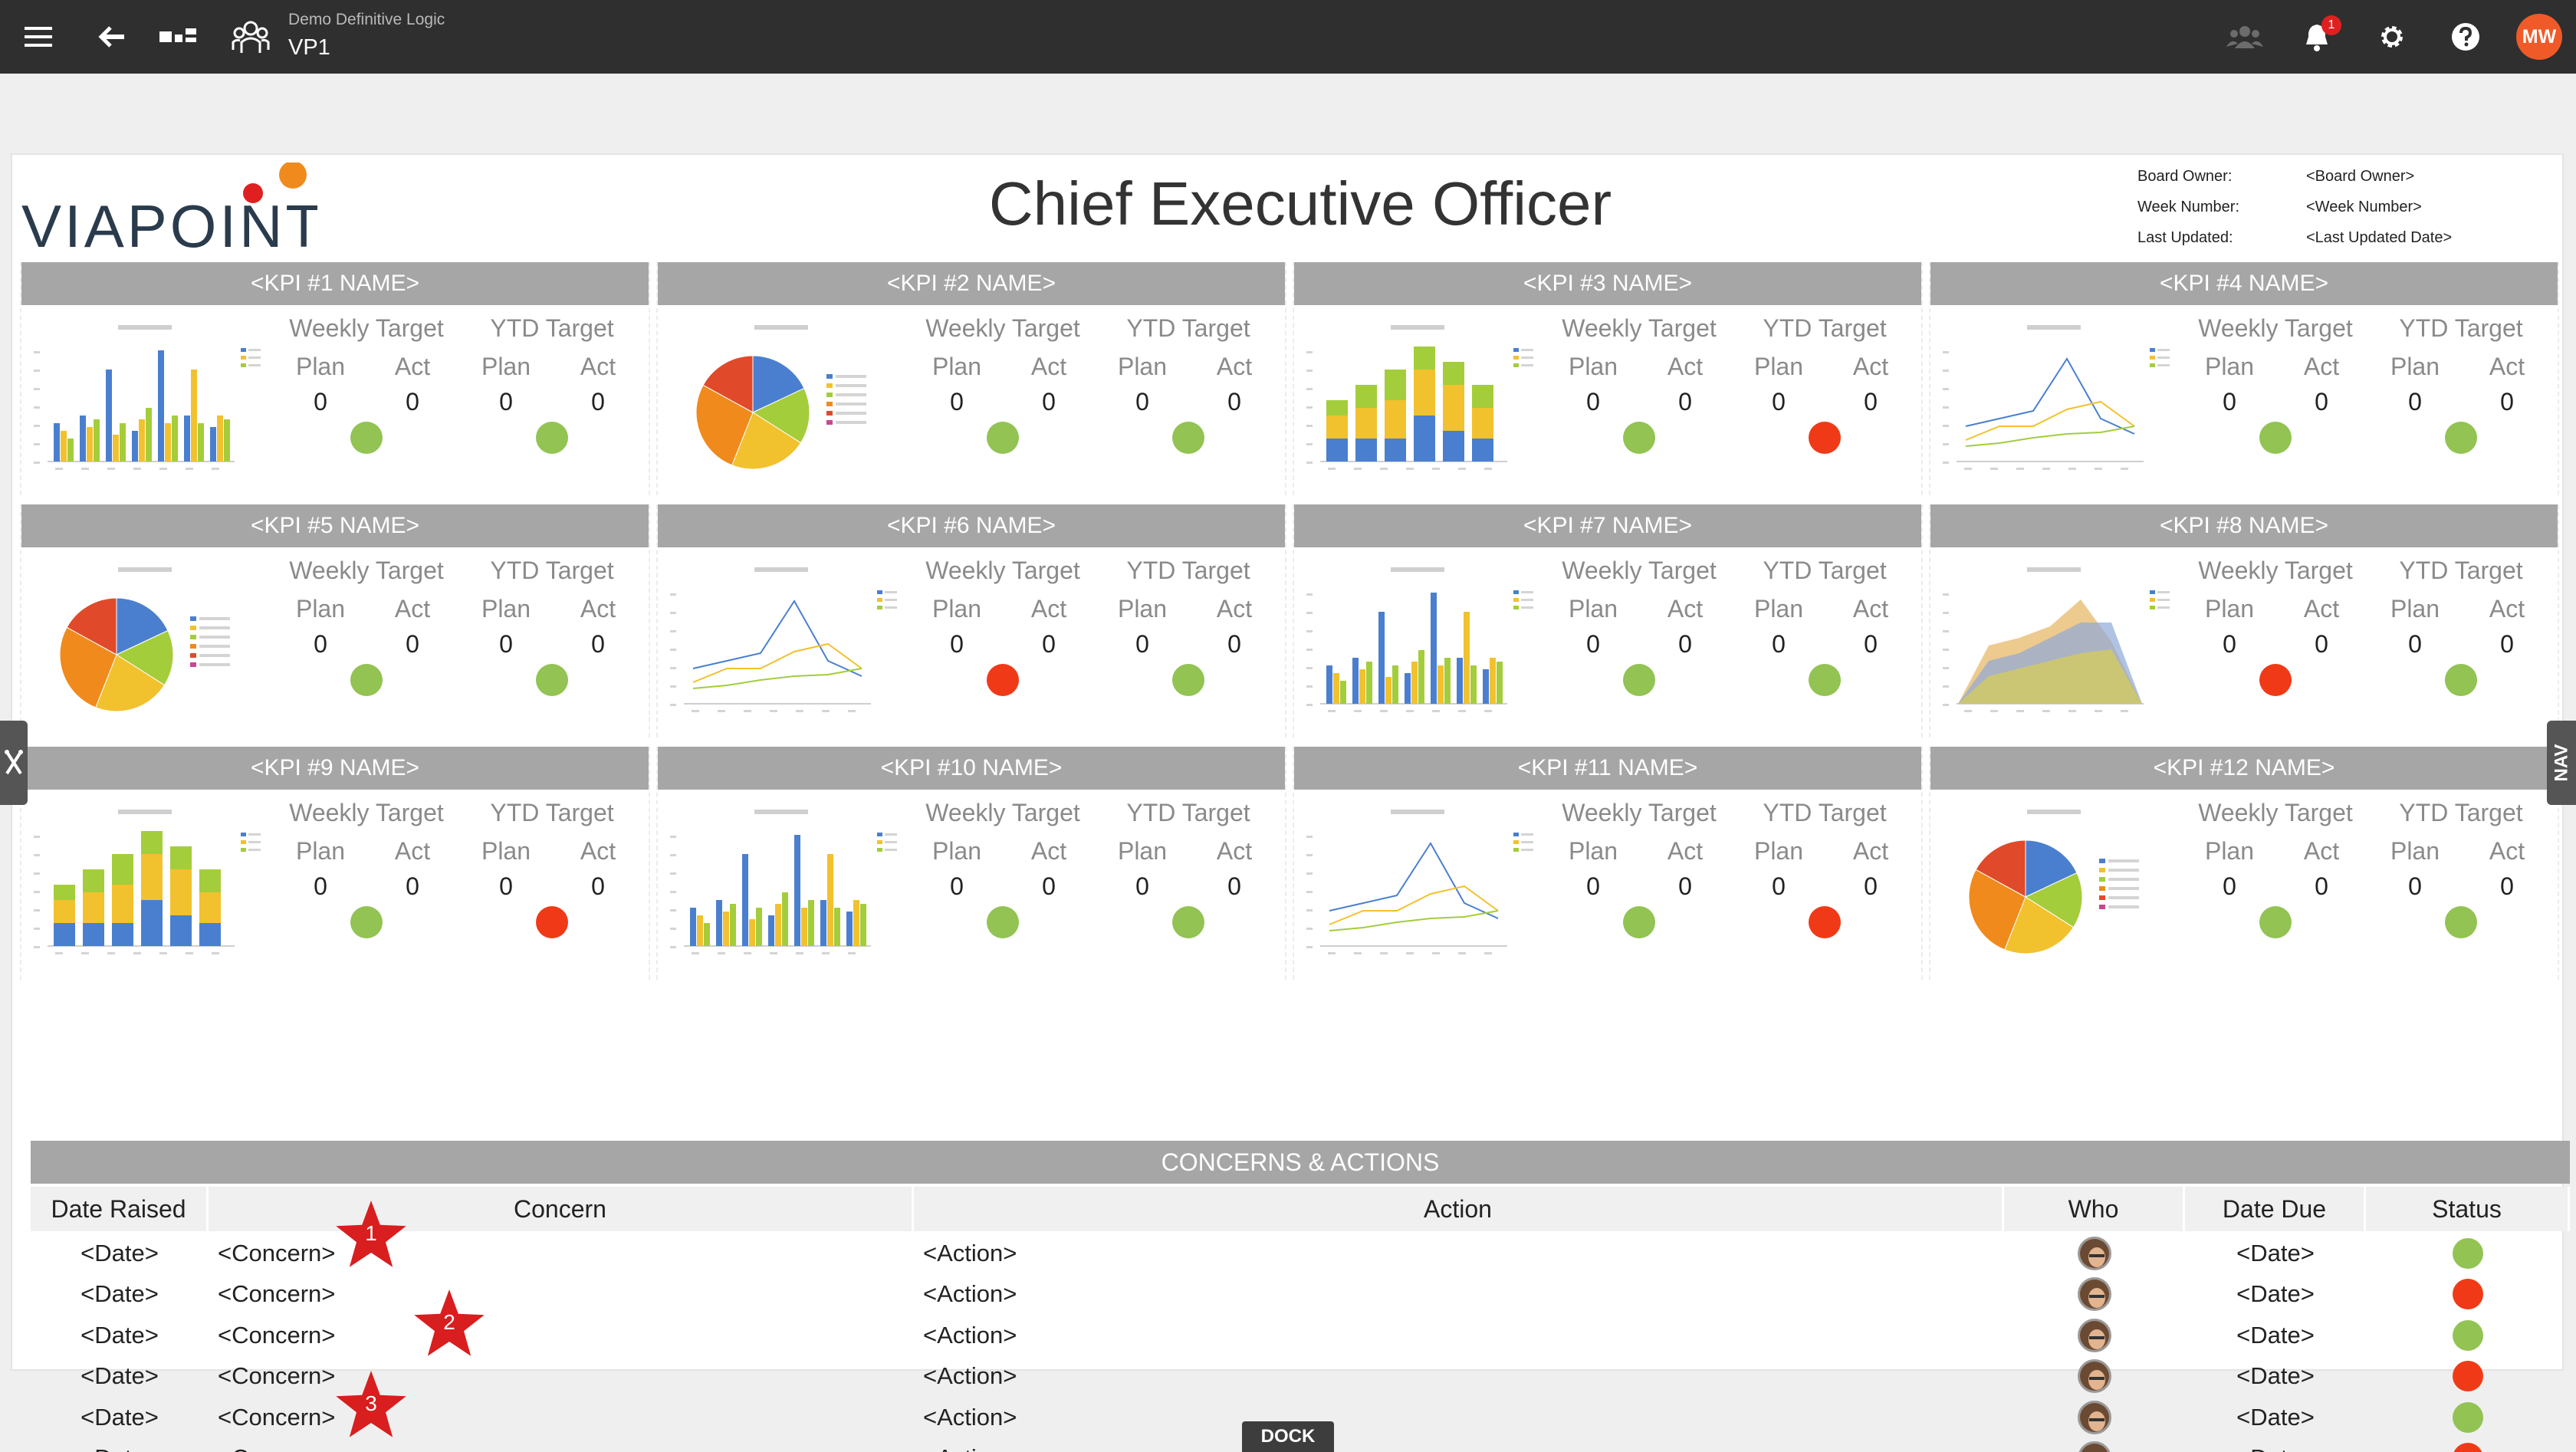  Describe the element at coordinates (39, 37) in the screenshot. I see `menu-icon` at that location.